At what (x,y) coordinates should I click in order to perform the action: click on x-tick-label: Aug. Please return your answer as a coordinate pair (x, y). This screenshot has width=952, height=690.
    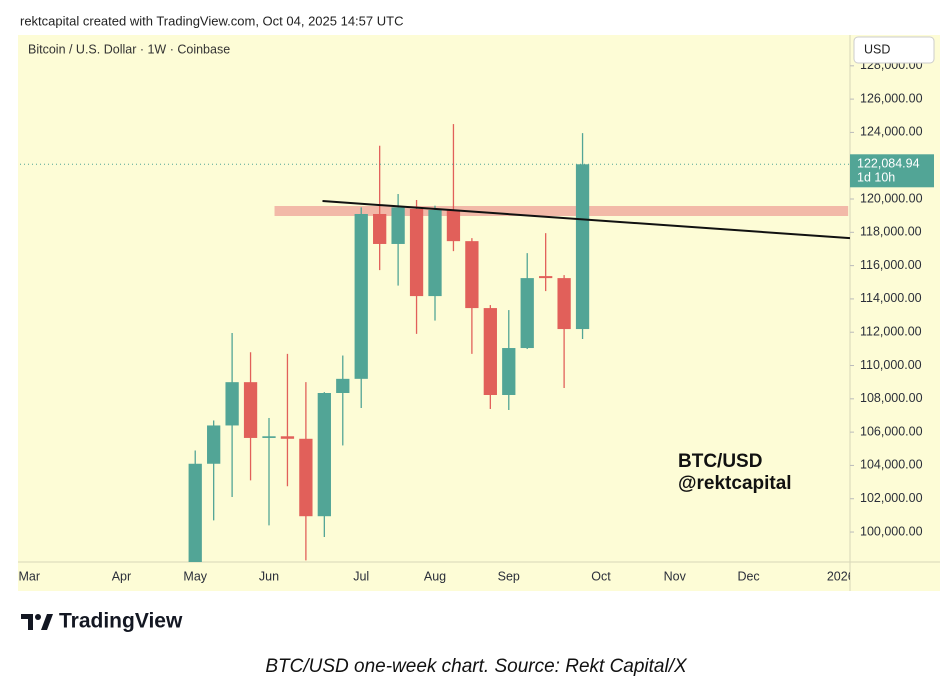
    Looking at the image, I should click on (435, 576).